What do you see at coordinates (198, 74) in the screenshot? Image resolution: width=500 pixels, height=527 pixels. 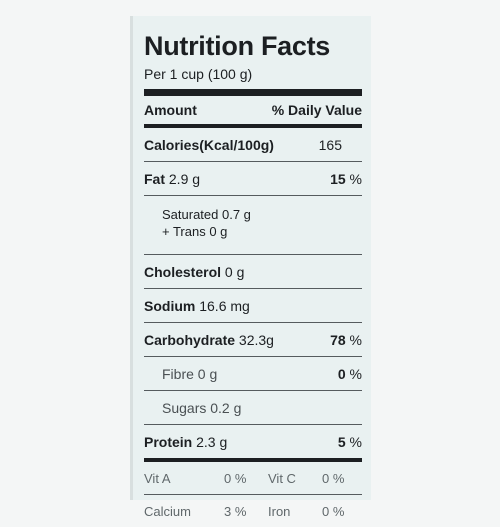 I see `serving-size: Per 1 cup (100 g)` at bounding box center [198, 74].